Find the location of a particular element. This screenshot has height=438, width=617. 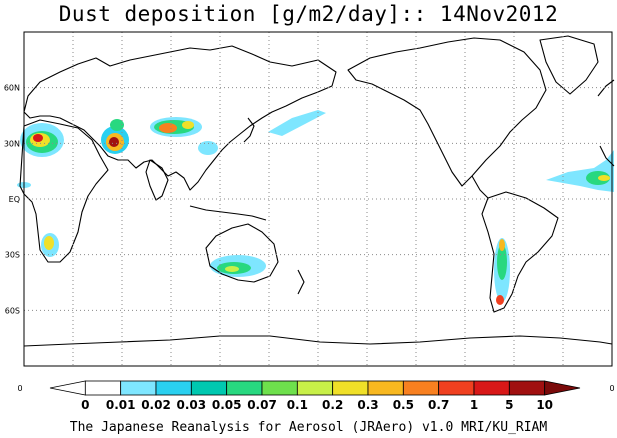

dust-patagonia is located at coordinates (500, 300).